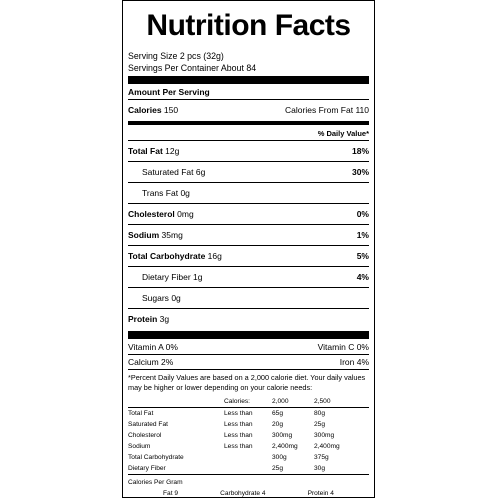 Image resolution: width=500 pixels, height=500 pixels. I want to click on calories-label: Calories, so click(145, 110).